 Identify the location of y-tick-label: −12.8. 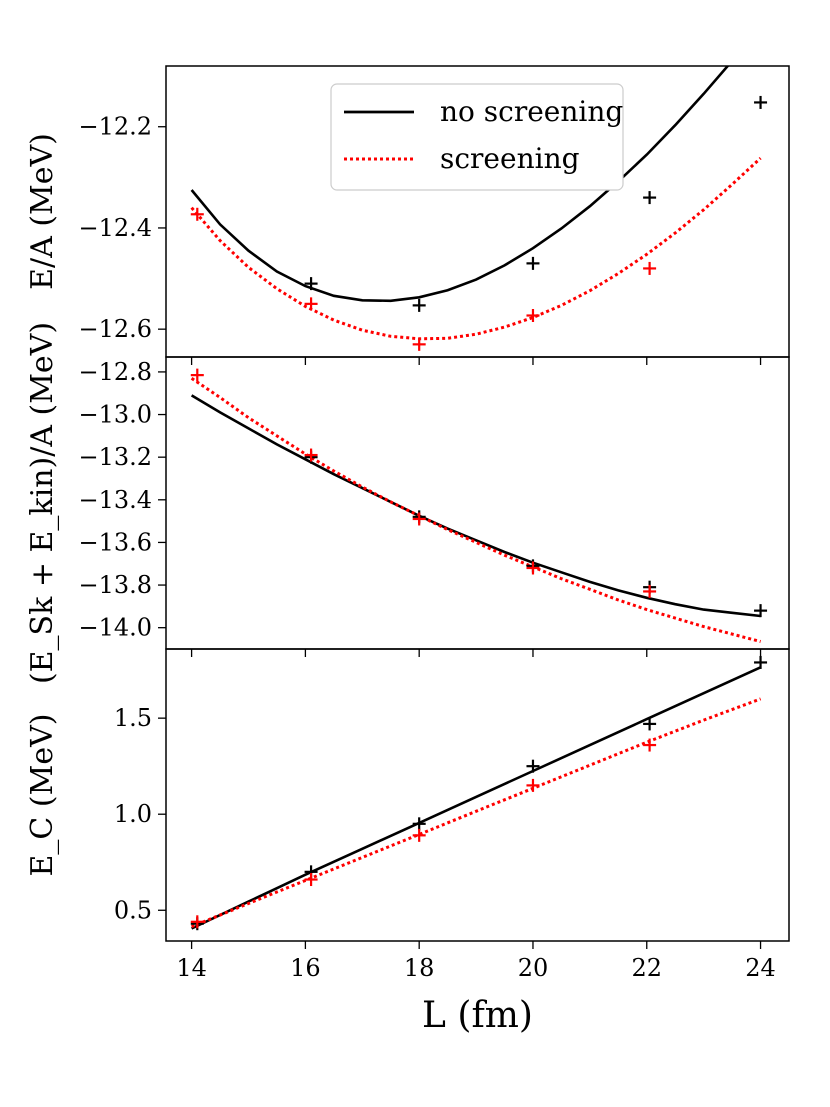
(115, 372).